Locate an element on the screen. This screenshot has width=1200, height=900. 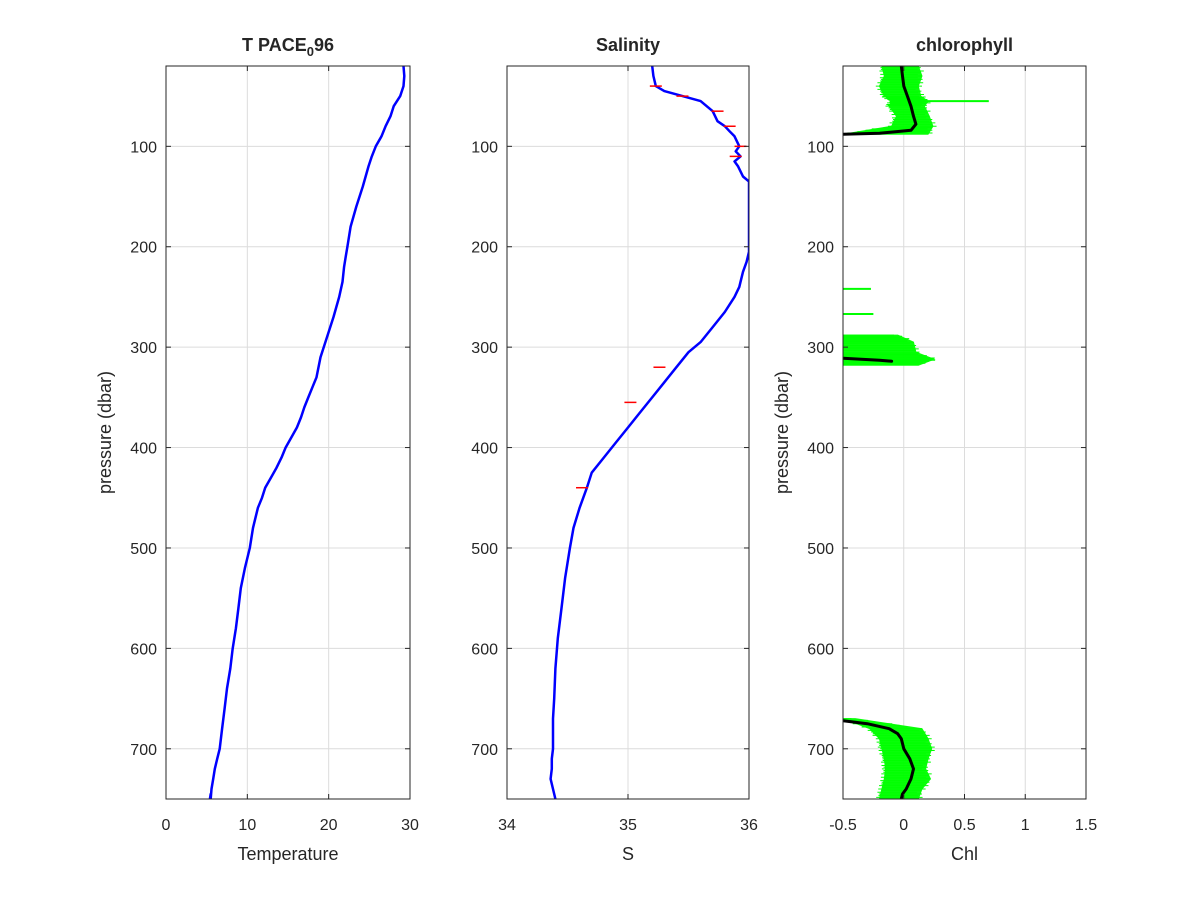
temperature-ytick-label: 500 is located at coordinates (143, 549).